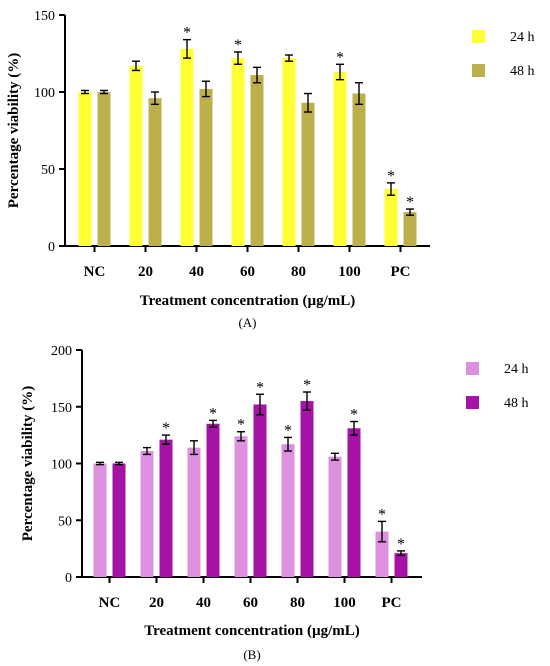  Describe the element at coordinates (247, 322) in the screenshot. I see `panel-label: (A)` at that location.